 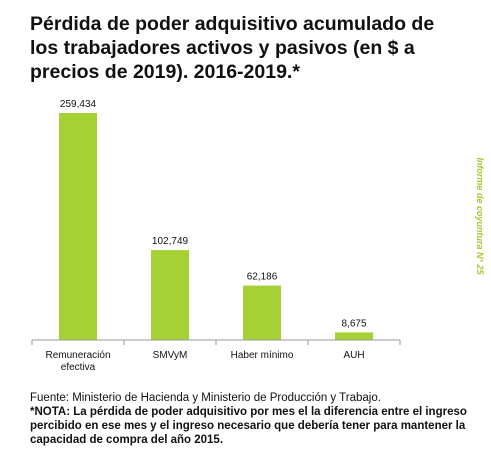 I want to click on category-label: efectiva, so click(x=78, y=367).